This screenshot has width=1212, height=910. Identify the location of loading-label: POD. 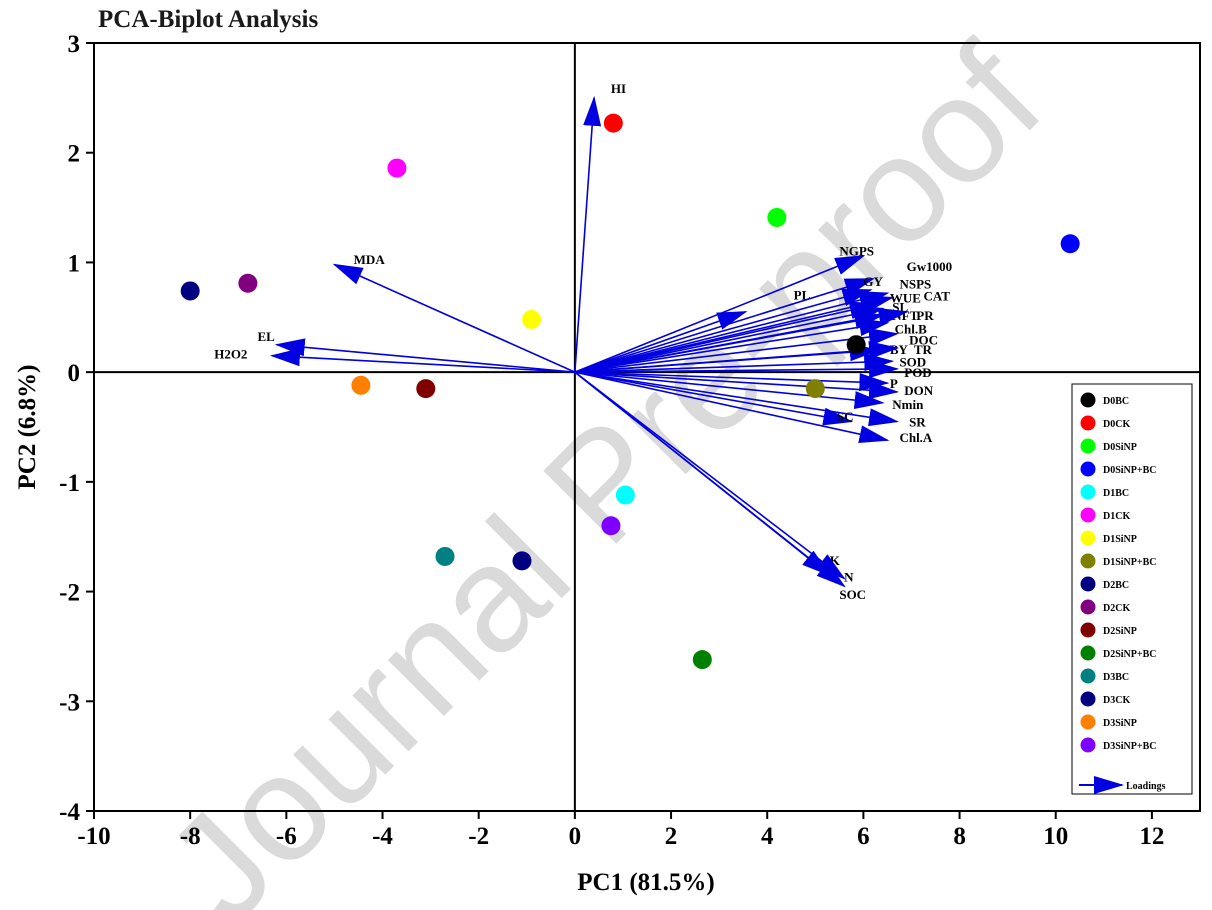
(917, 372).